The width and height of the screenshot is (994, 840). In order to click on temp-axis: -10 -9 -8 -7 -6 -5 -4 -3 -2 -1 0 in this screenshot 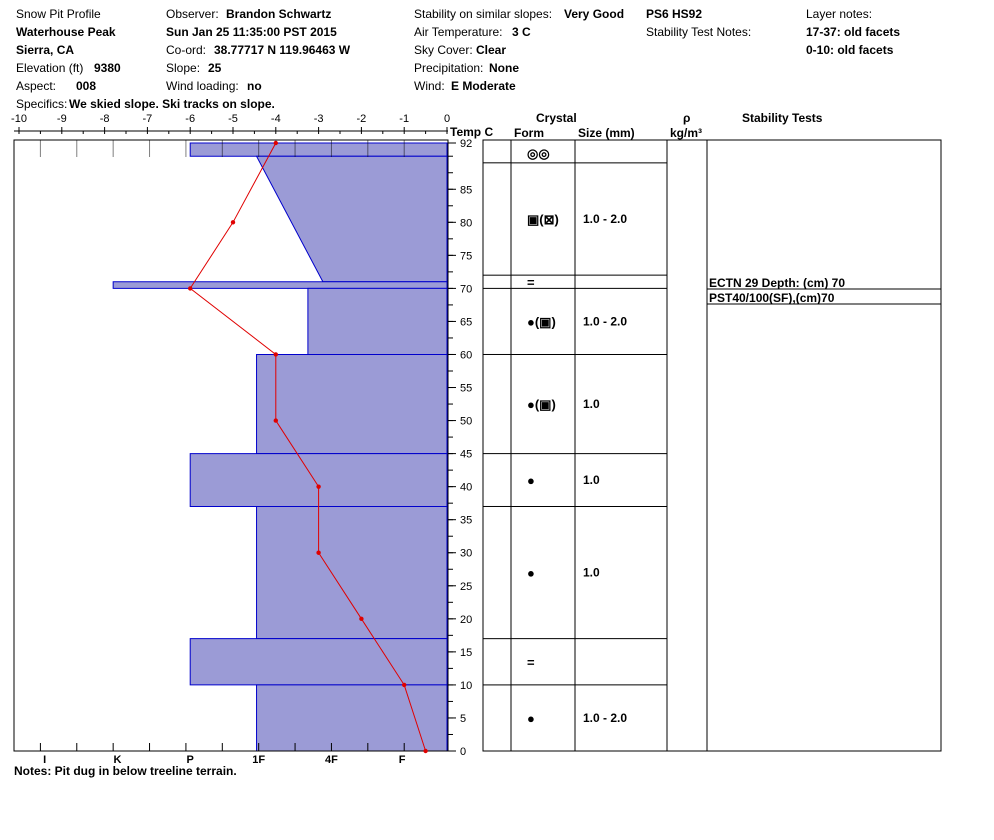, I will do `click(230, 123)`.